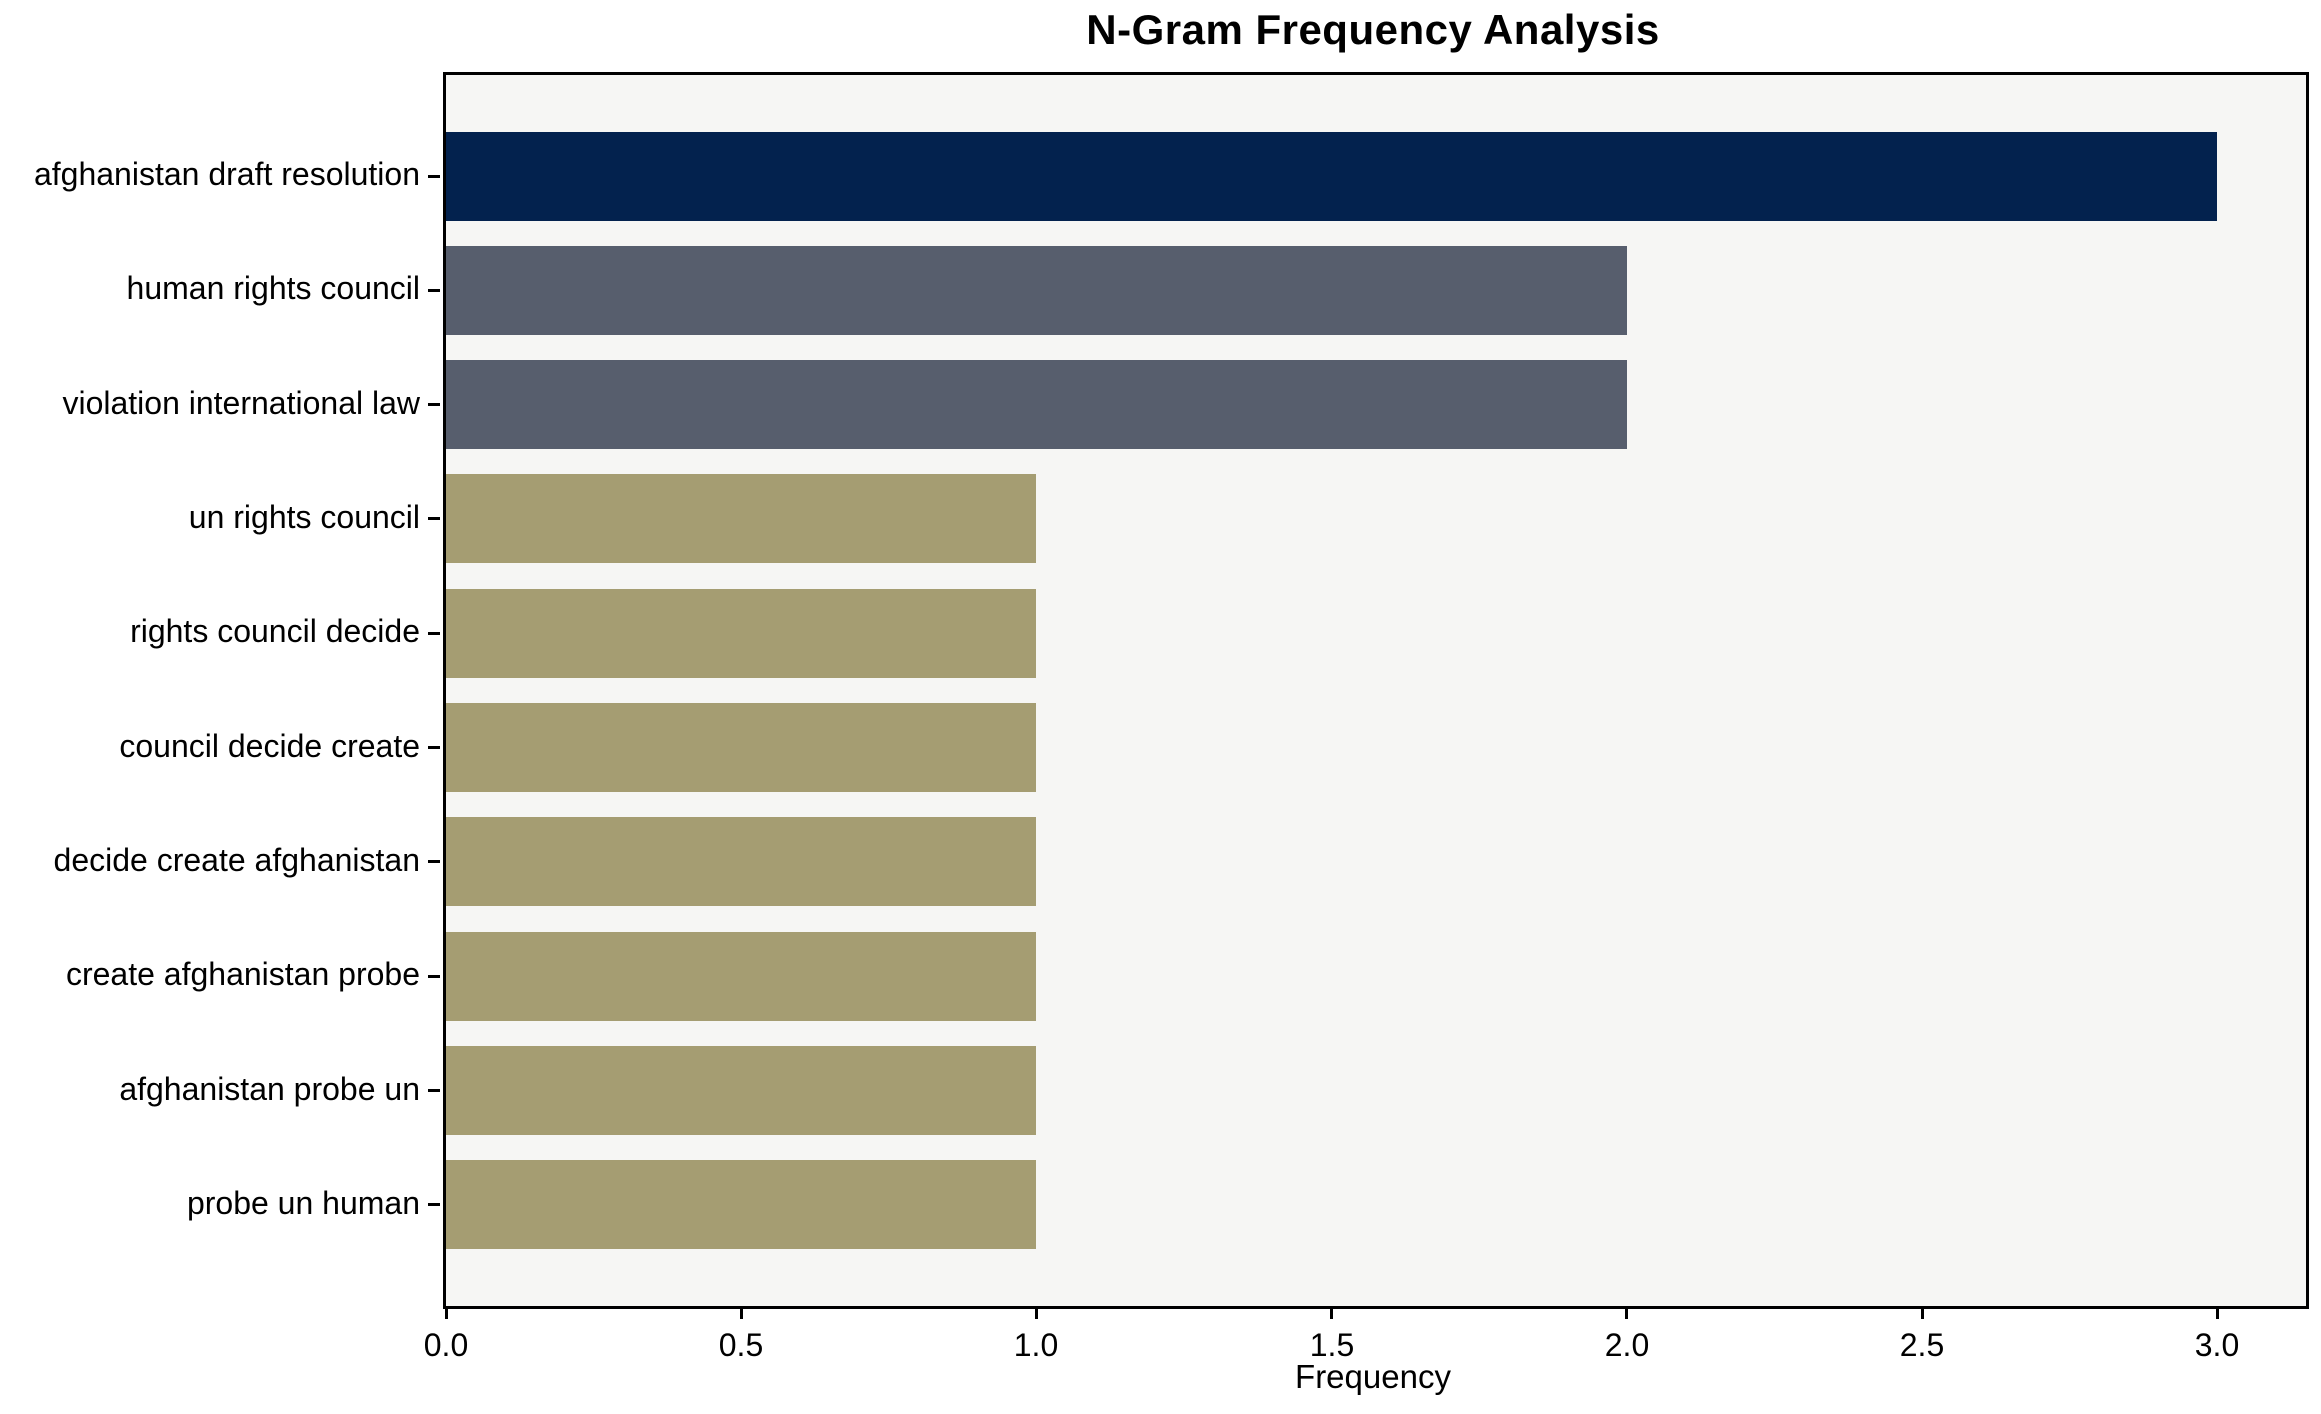 The image size is (2321, 1414). Describe the element at coordinates (1332, 1345) in the screenshot. I see `x-tick-label: 1.5` at that location.